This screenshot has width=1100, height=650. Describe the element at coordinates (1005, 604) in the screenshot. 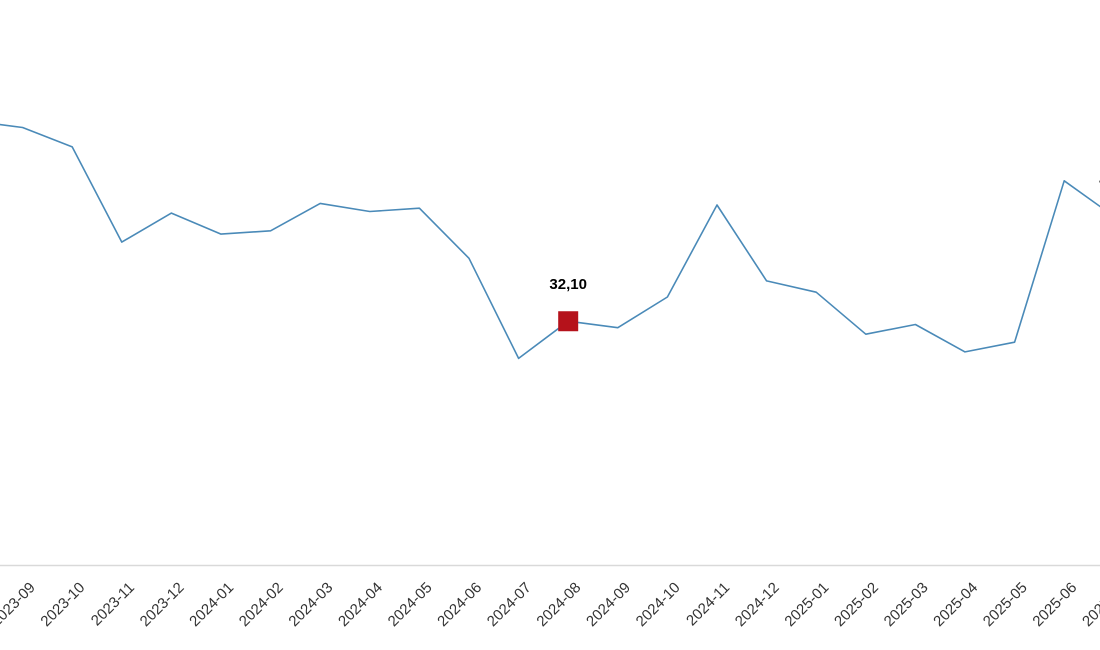

I see `x-tick-label: 2025-05` at that location.